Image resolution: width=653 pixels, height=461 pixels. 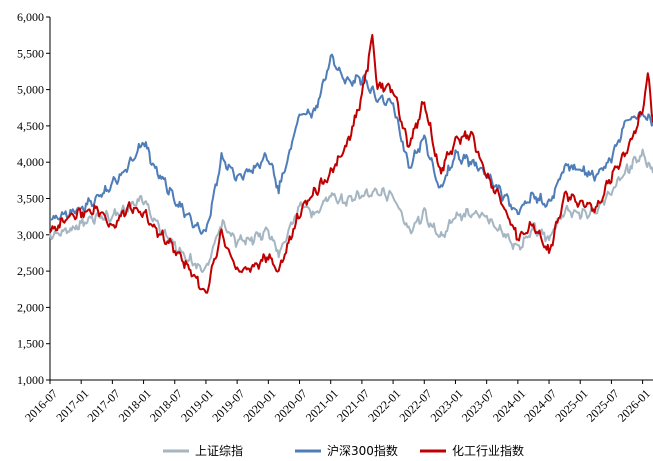 What do you see at coordinates (478, 405) in the screenshot?
I see `x-tick-label: 2023-07` at bounding box center [478, 405].